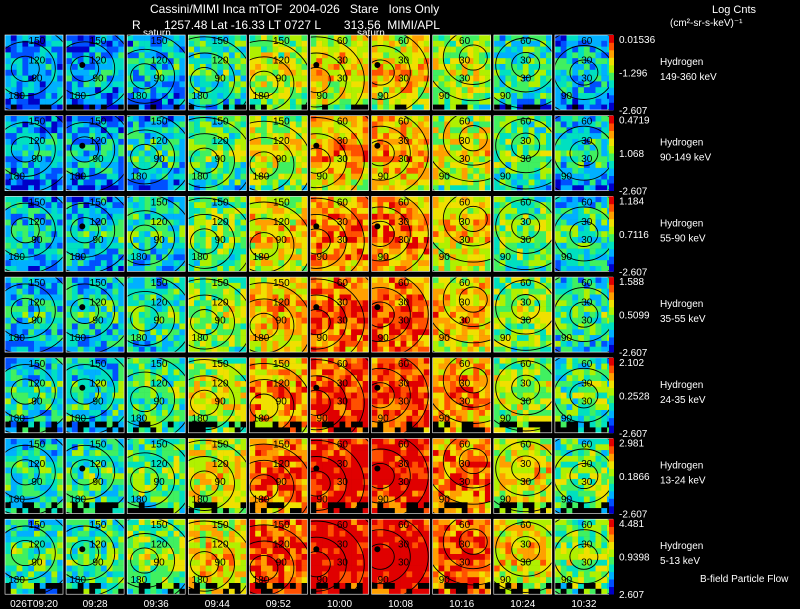 The width and height of the screenshot is (800, 609). I want to click on energy-label: 13-24 keV, so click(683, 481).